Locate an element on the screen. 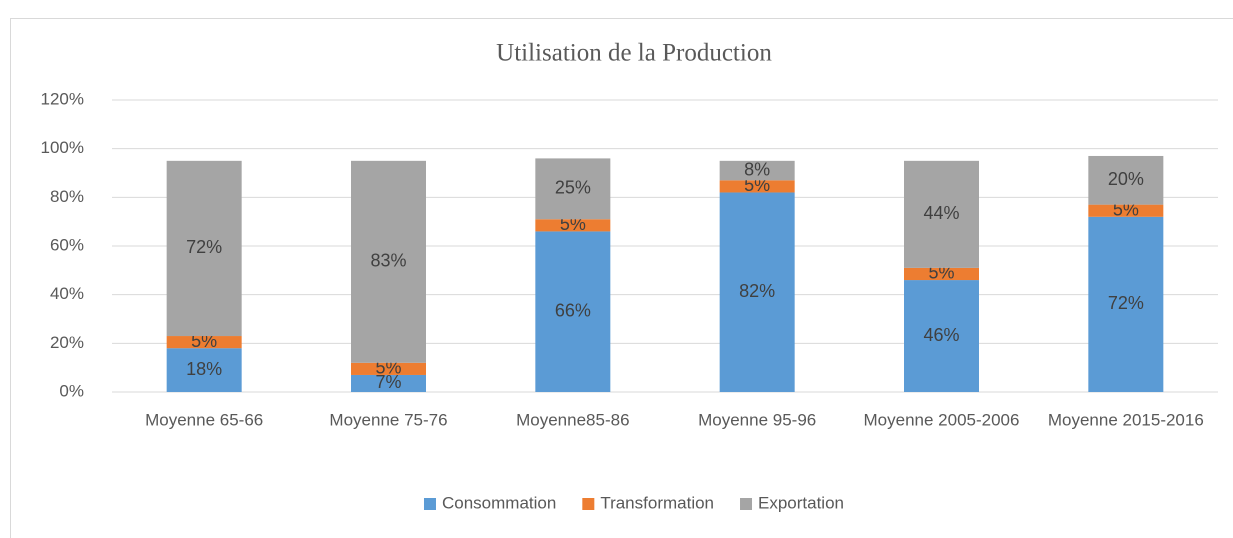 This screenshot has height=538, width=1233. y-tick-label: 40% is located at coordinates (67, 293).